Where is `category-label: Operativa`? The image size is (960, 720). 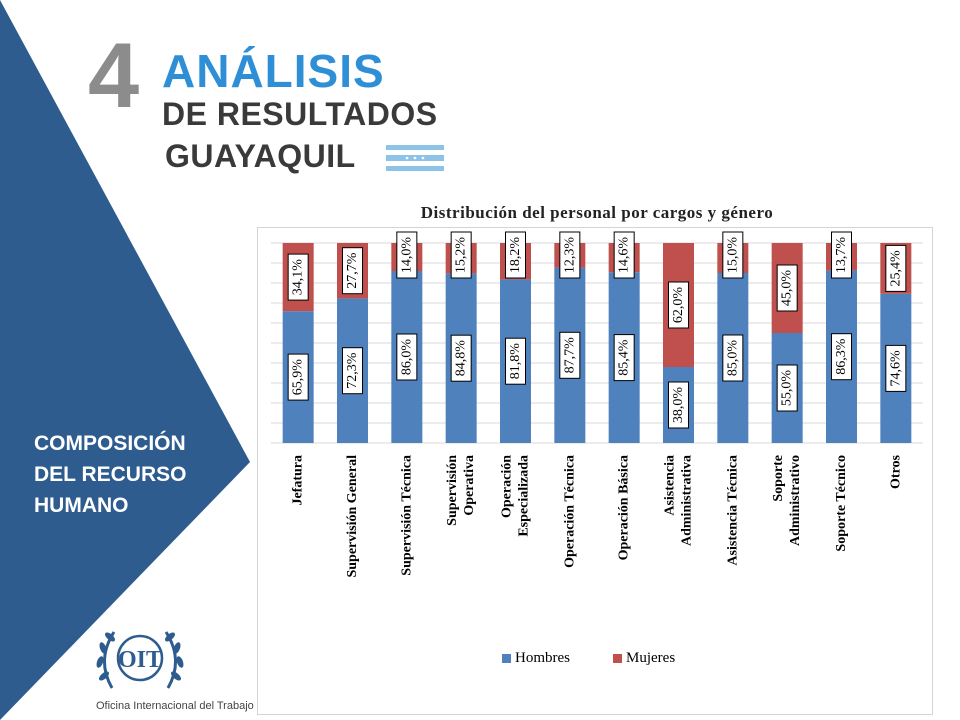 category-label: Operativa is located at coordinates (469, 485).